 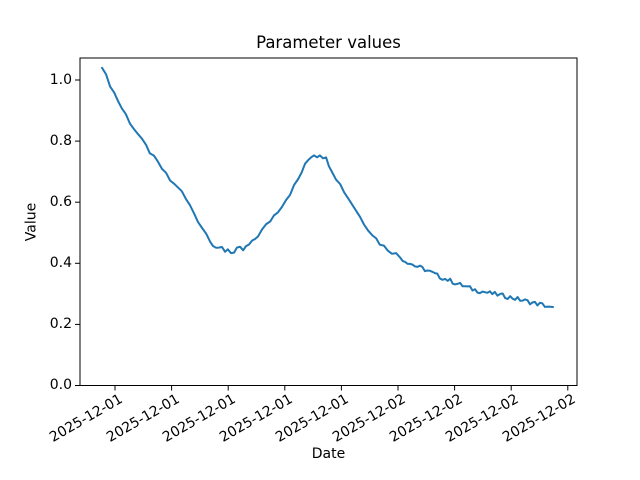 What do you see at coordinates (60, 323) in the screenshot?
I see `y-tick-label: 0.2` at bounding box center [60, 323].